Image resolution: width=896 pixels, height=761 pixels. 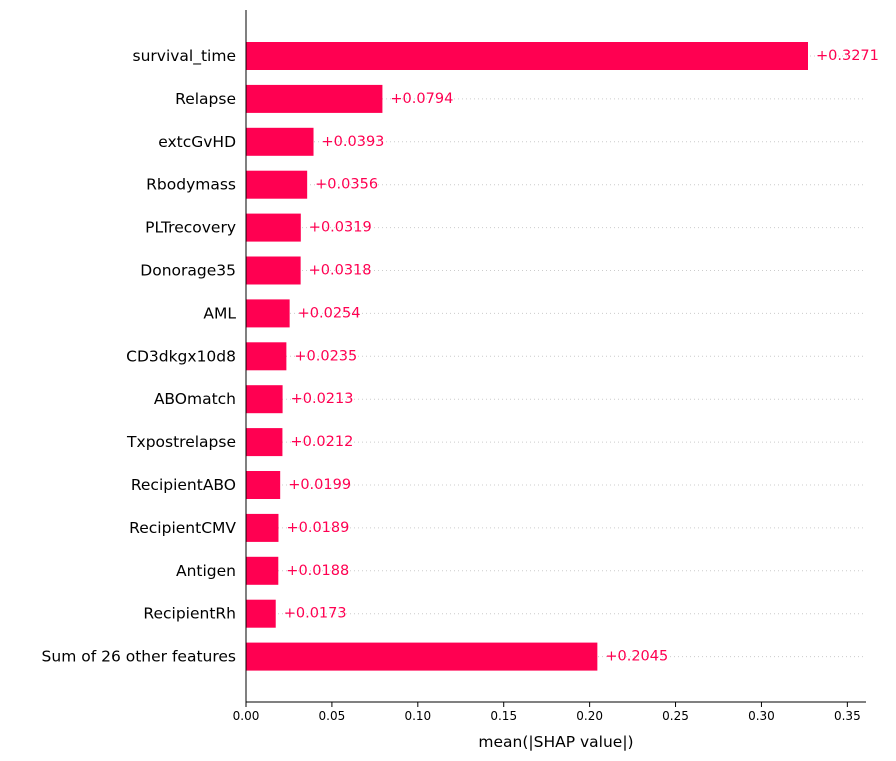 What do you see at coordinates (319, 485) in the screenshot?
I see `value-label: +0.0199` at bounding box center [319, 485].